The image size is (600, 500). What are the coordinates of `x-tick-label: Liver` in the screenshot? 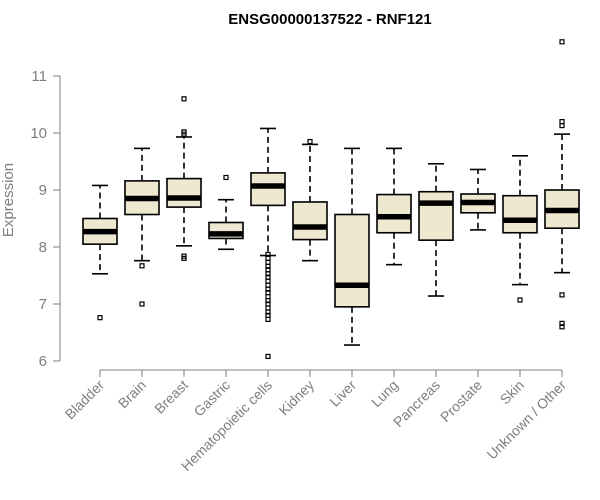 It's located at (342, 393).